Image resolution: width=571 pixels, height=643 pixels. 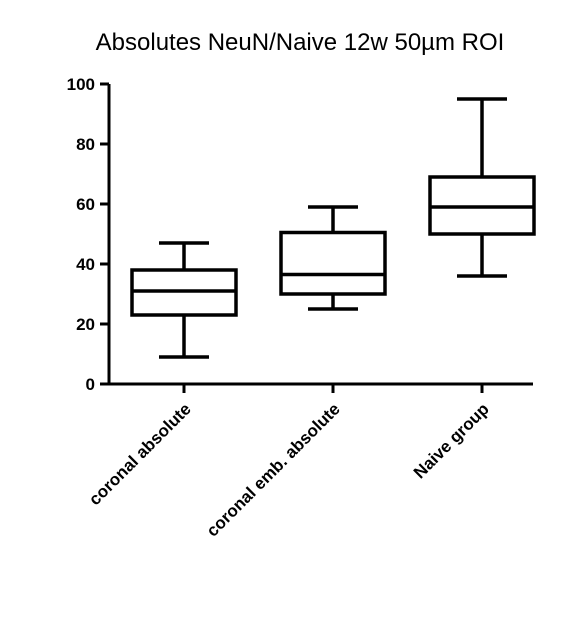 What do you see at coordinates (85, 324) in the screenshot?
I see `y-tick-label: 20` at bounding box center [85, 324].